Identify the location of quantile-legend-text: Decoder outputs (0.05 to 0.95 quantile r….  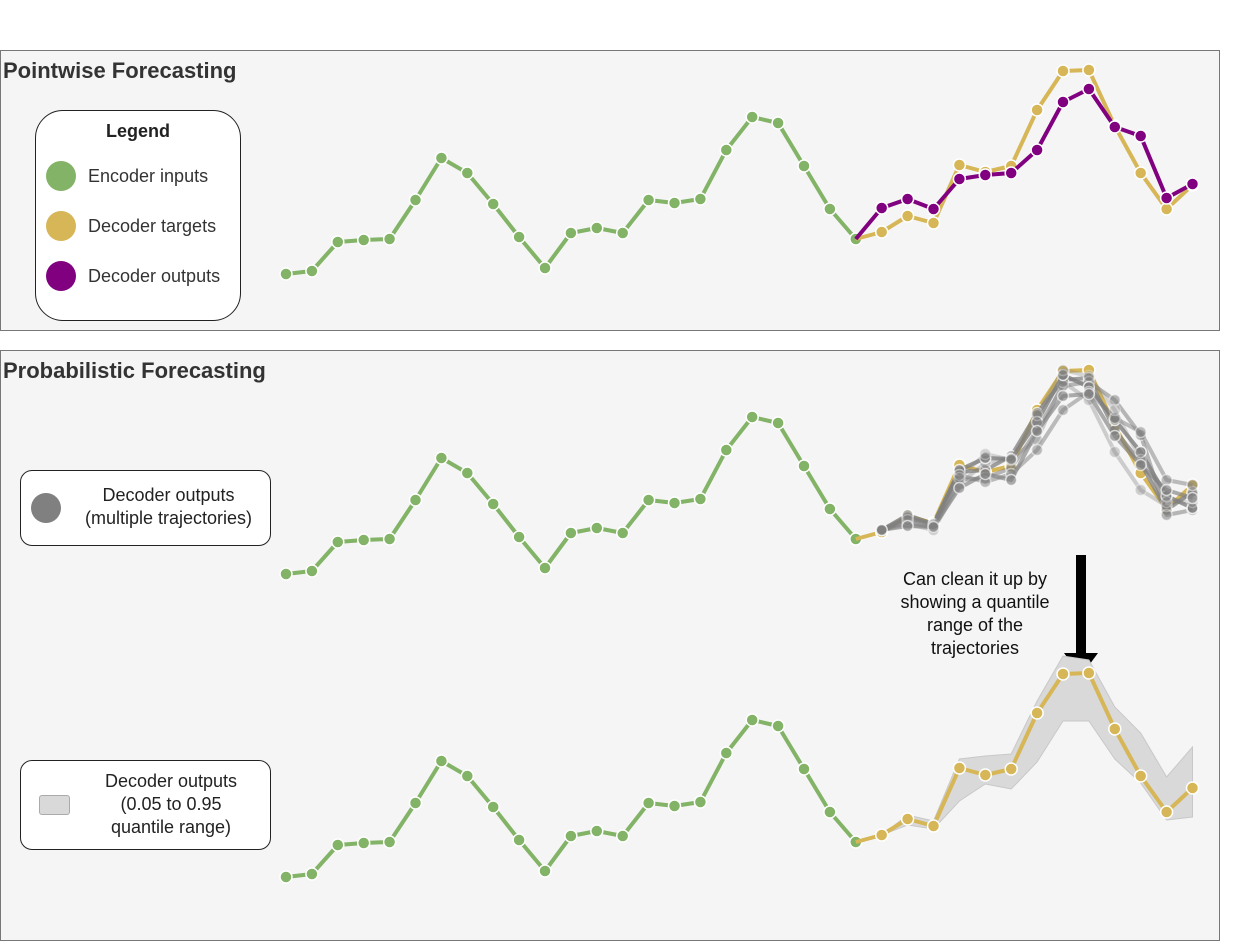
(171, 804).